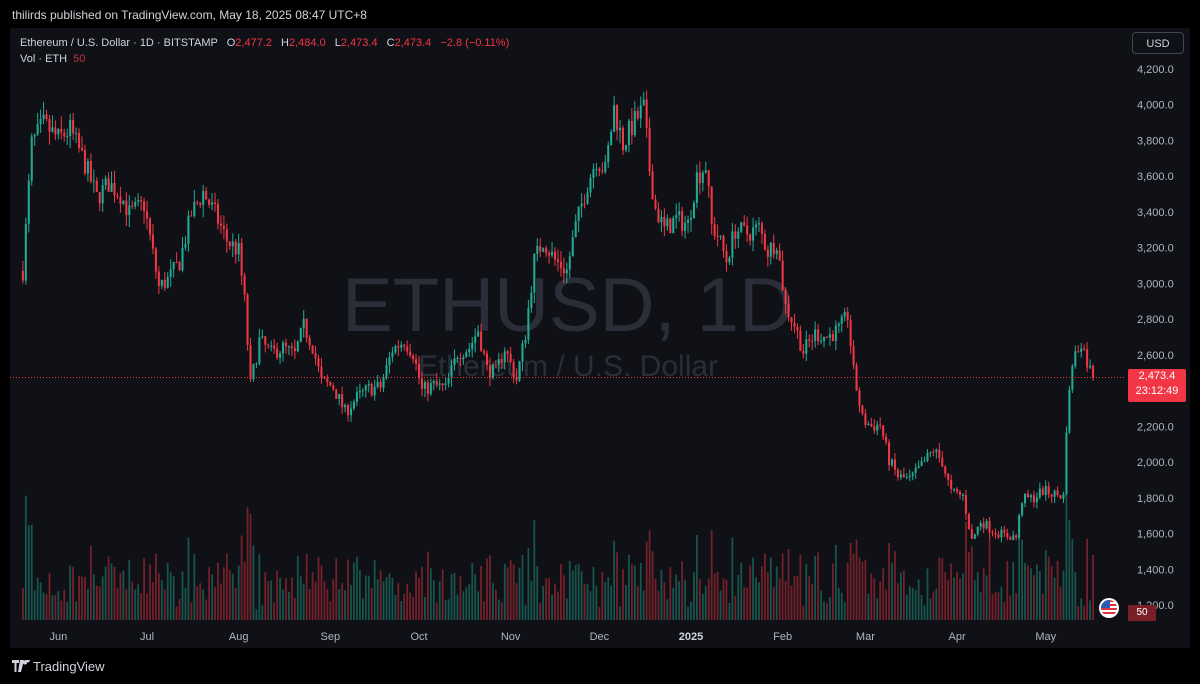 The width and height of the screenshot is (1200, 684). I want to click on us-flag-icon, so click(1109, 608).